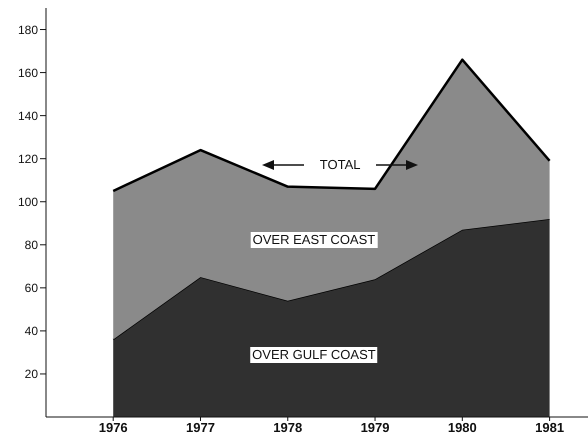 This screenshot has width=588, height=448. What do you see at coordinates (31, 245) in the screenshot?
I see `y-tick-label: 80` at bounding box center [31, 245].